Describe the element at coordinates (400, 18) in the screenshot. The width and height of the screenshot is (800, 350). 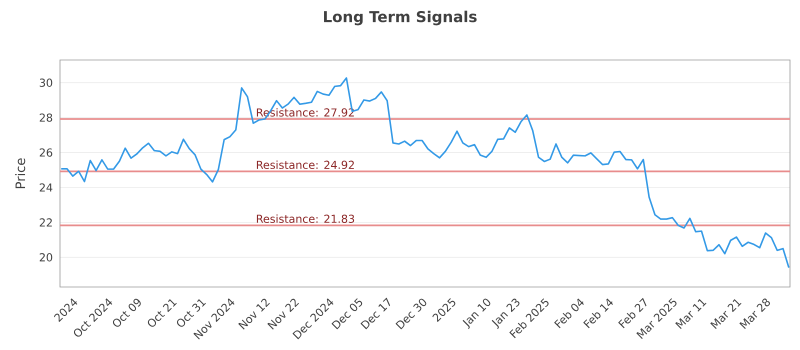
I see `chart-title: Long Term Signals` at that location.